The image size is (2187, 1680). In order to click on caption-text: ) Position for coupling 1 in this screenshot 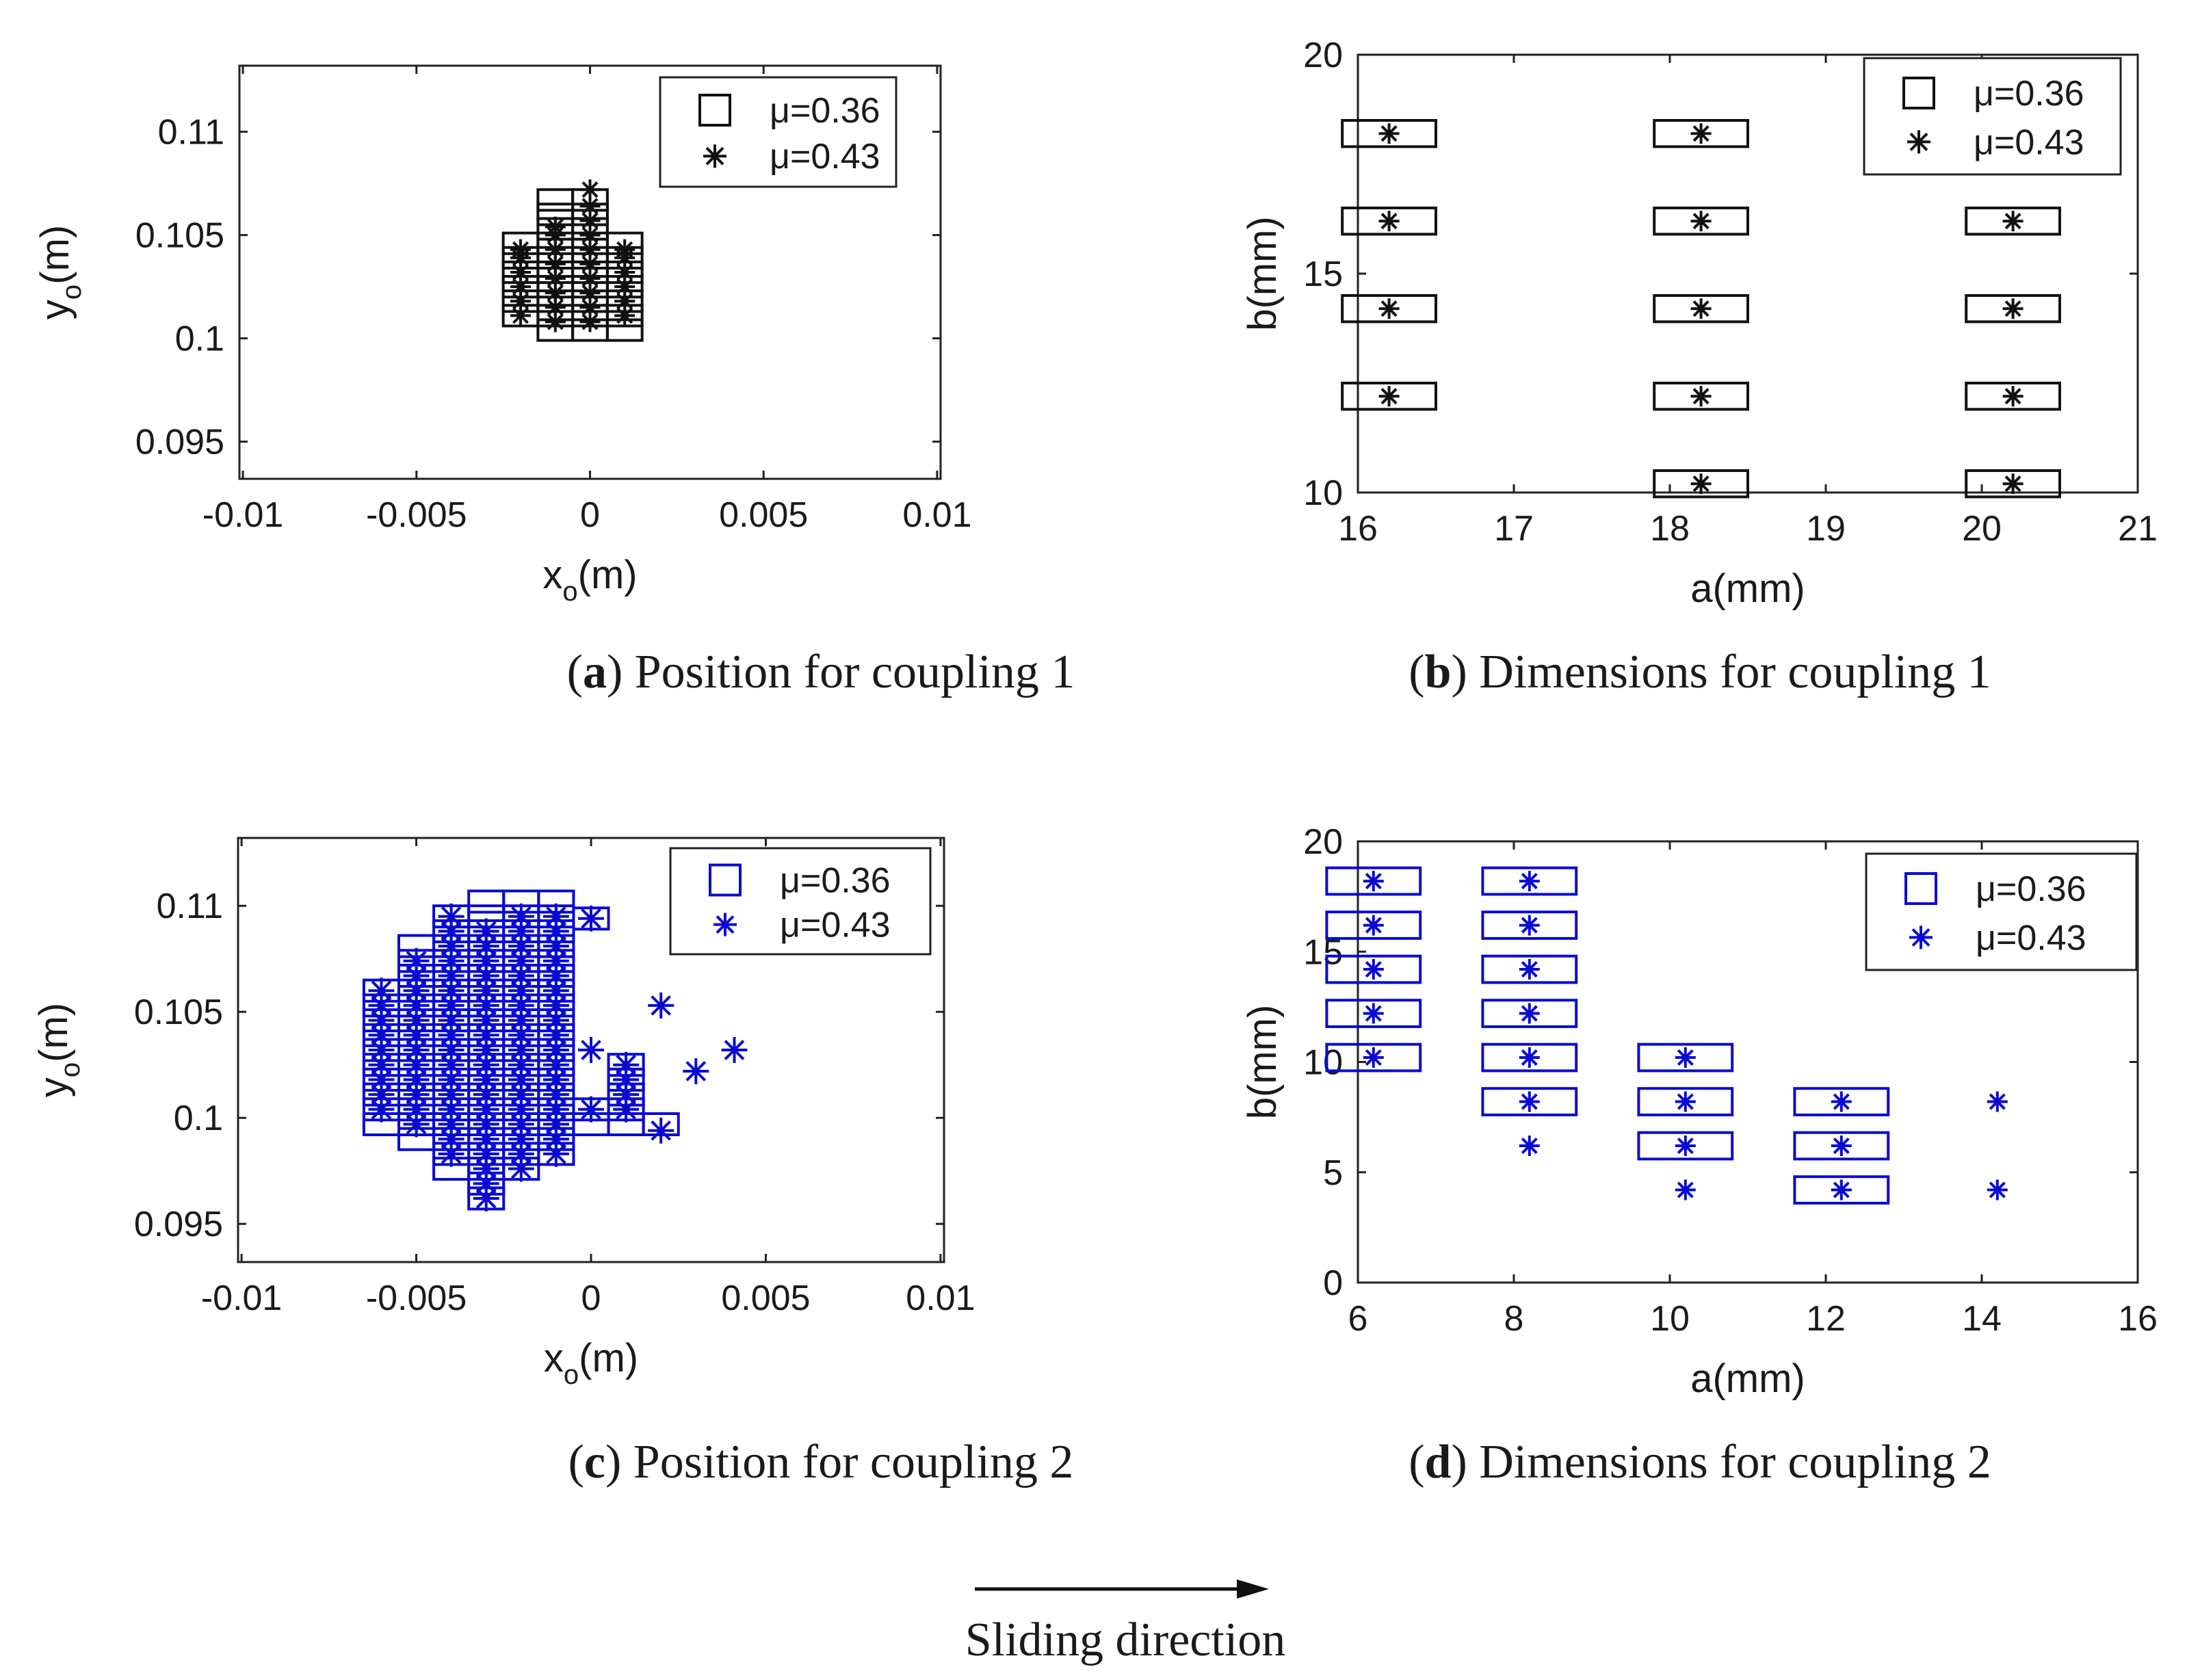, I will do `click(841, 672)`.